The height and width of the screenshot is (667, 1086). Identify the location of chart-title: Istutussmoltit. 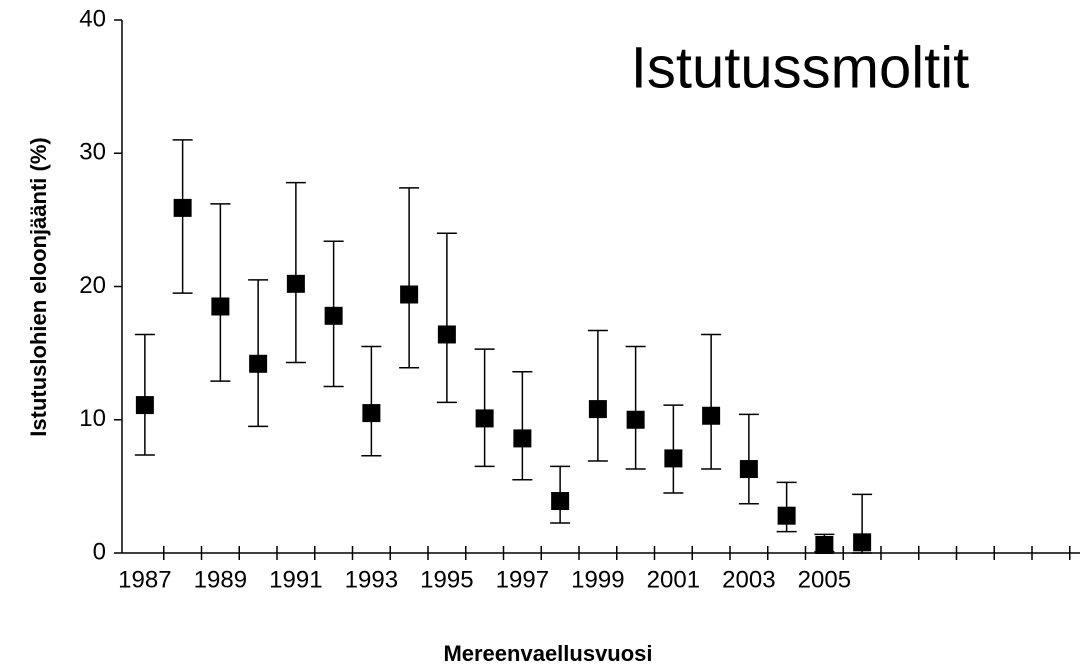
(800, 67).